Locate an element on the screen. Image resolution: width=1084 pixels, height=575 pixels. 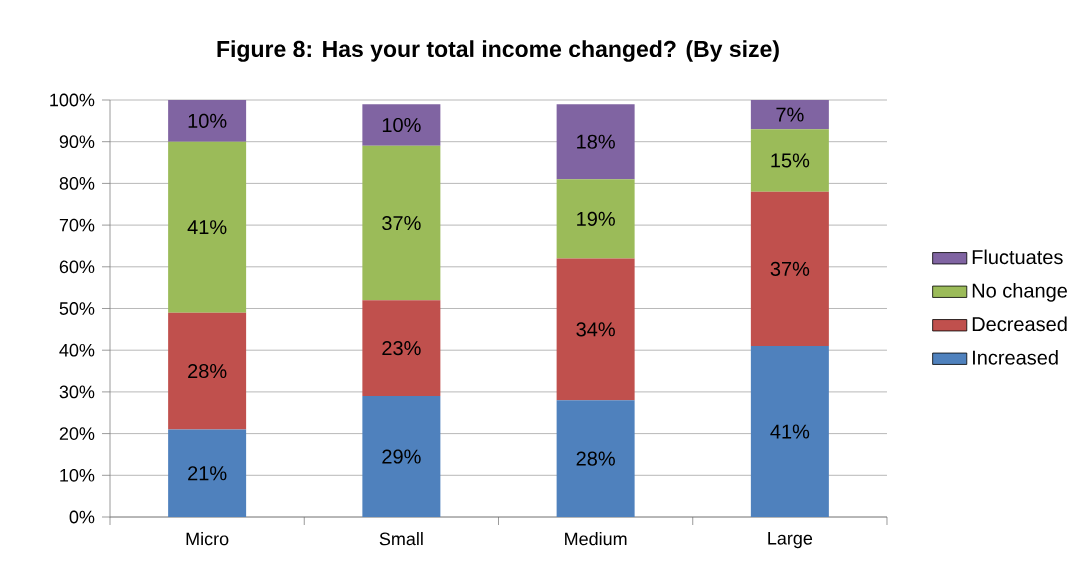
y-tick-label: 70% is located at coordinates (77, 225).